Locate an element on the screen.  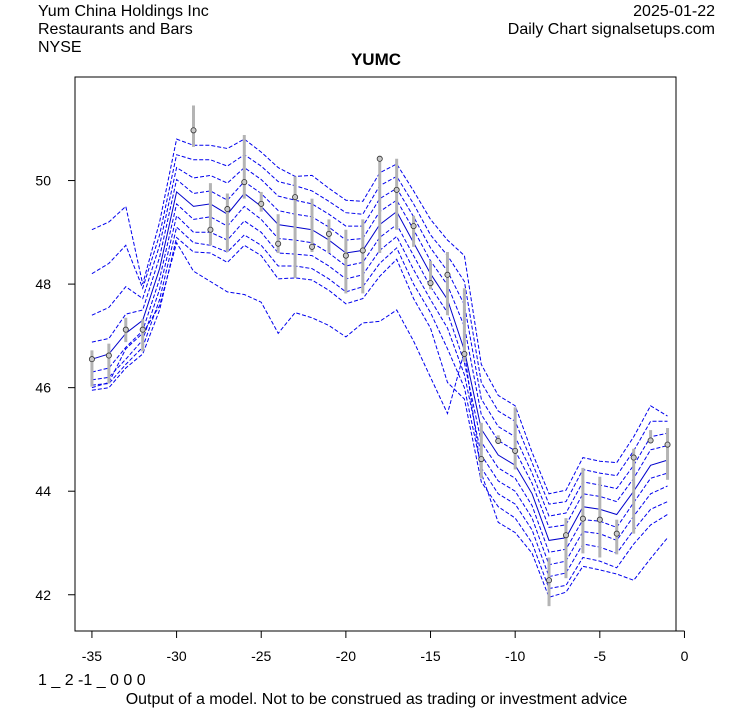
x-tick-label: -35 is located at coordinates (92, 656).